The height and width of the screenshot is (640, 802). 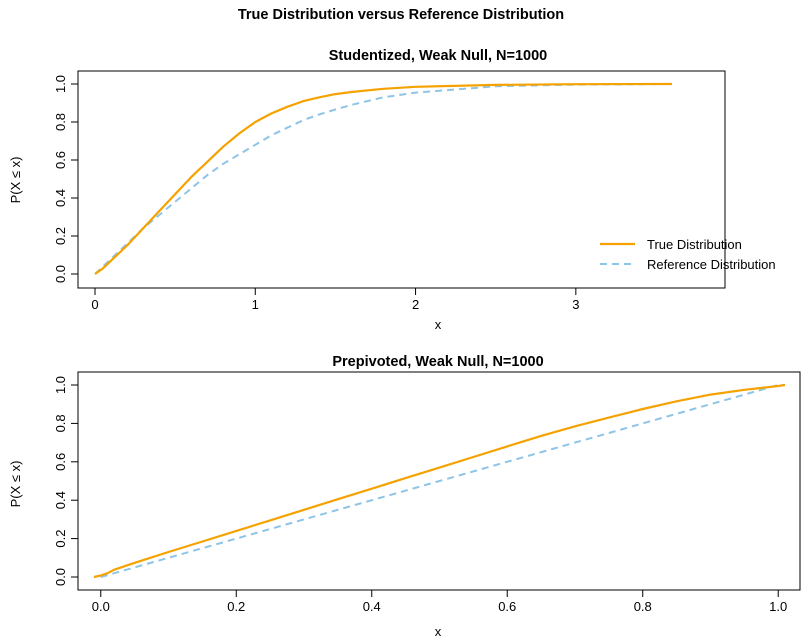 What do you see at coordinates (575, 304) in the screenshot?
I see `x-tick-label: 3` at bounding box center [575, 304].